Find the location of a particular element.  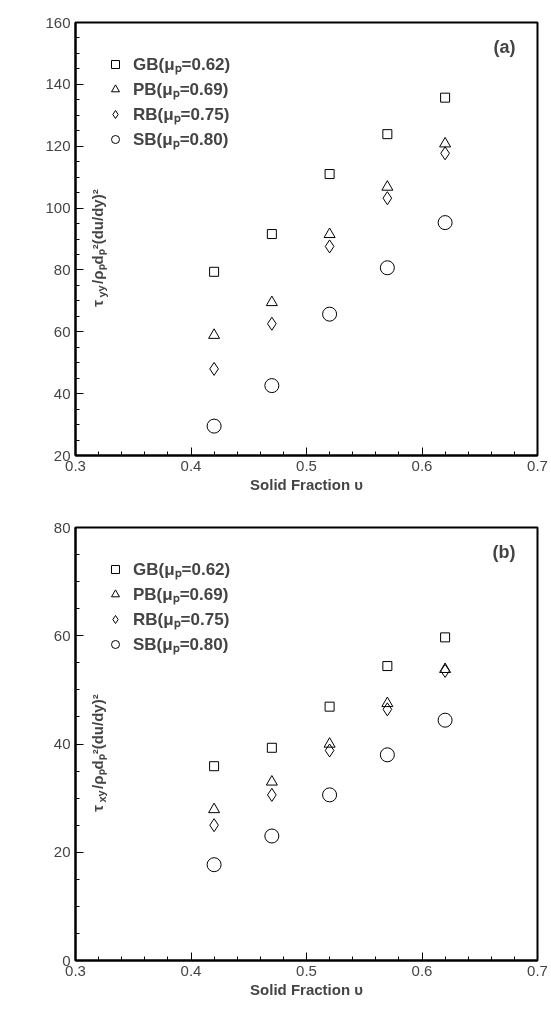

y-tick-label: 120 is located at coordinates (58, 146).